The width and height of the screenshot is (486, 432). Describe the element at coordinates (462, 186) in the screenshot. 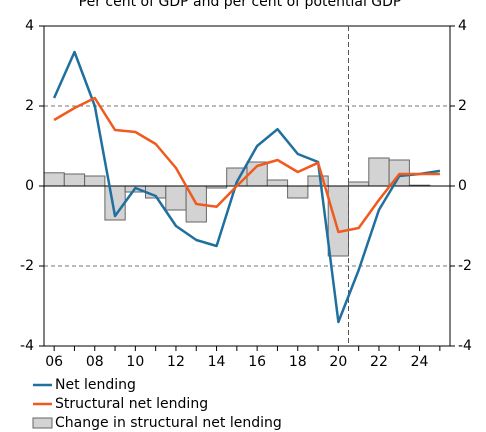

I see `y2-tick-label: 0` at that location.